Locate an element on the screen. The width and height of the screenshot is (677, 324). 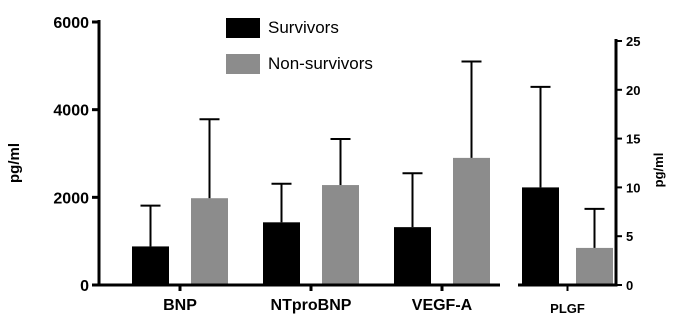
left-y-tick-label-6000: 6000 is located at coordinates (71, 23).